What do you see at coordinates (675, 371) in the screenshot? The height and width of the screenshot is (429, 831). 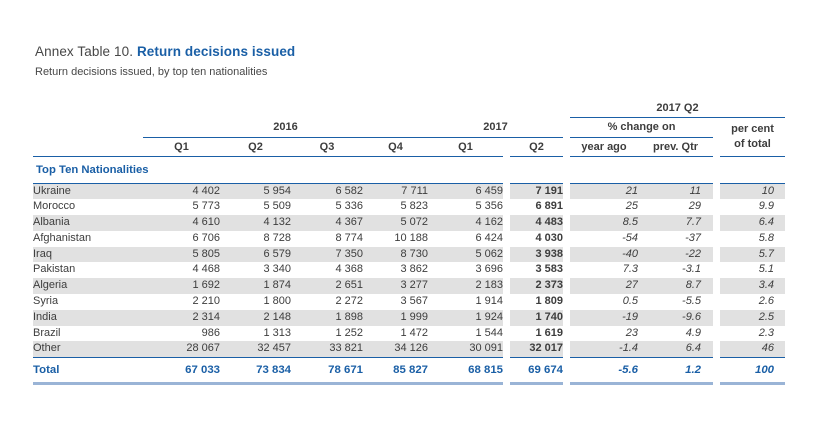 I see `total-change-prev-qtr: 1.2` at bounding box center [675, 371].